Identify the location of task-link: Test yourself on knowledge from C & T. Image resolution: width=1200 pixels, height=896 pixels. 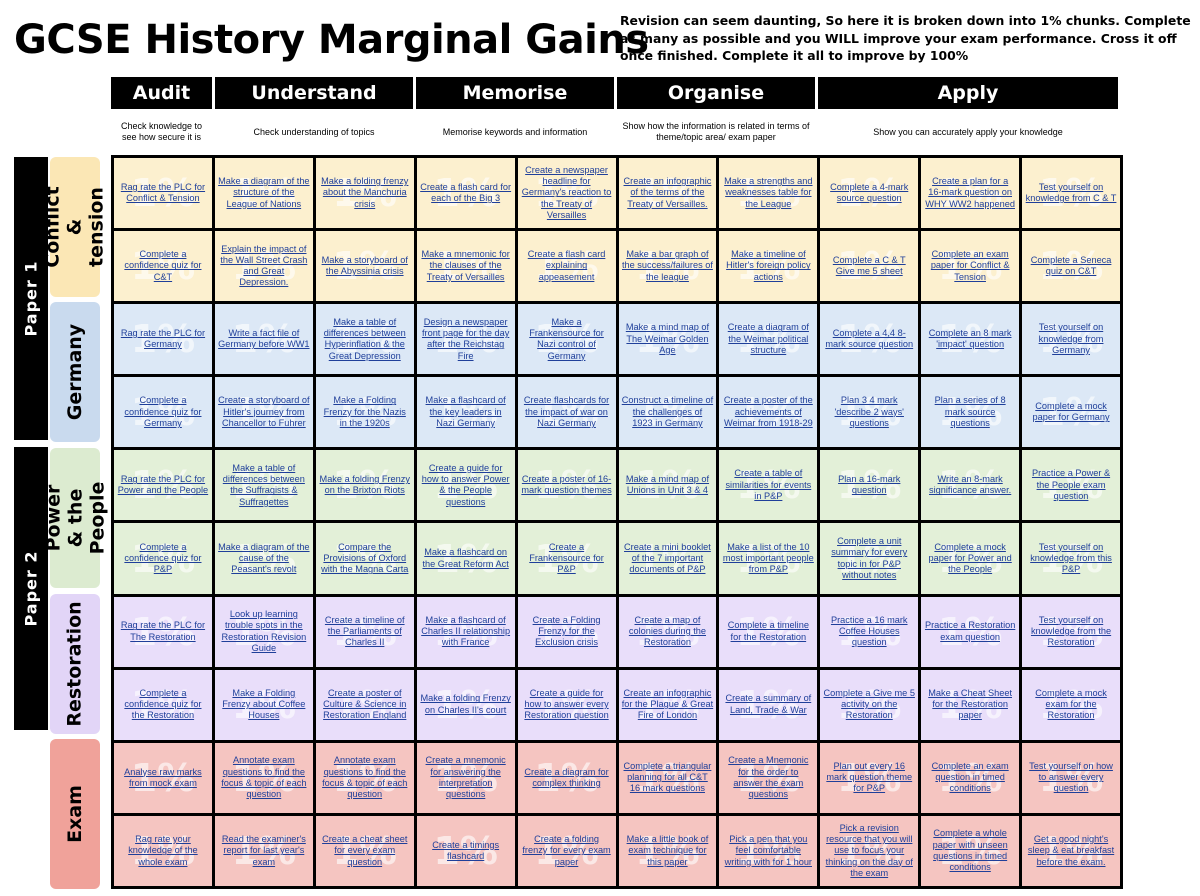
(1071, 192).